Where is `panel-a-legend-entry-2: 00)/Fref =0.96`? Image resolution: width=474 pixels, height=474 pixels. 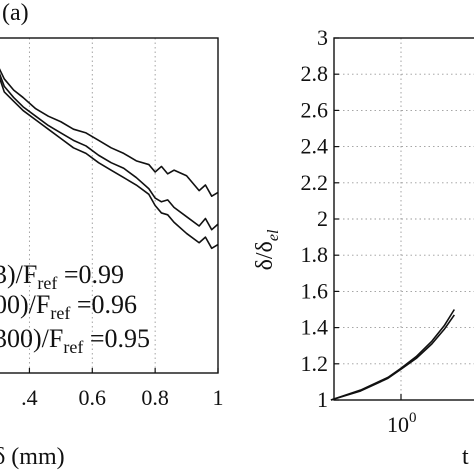
panel-a-legend-entry-2: 00)/Fref =0.96 is located at coordinates (68, 306).